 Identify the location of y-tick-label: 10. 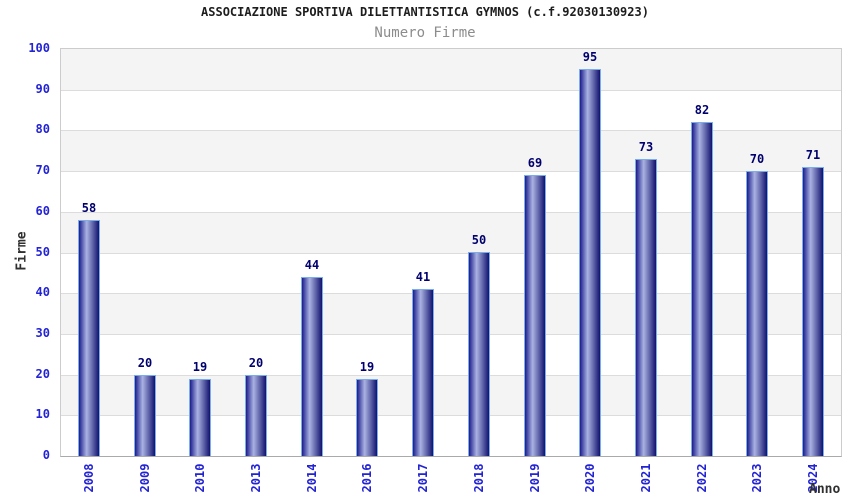
(42, 414).